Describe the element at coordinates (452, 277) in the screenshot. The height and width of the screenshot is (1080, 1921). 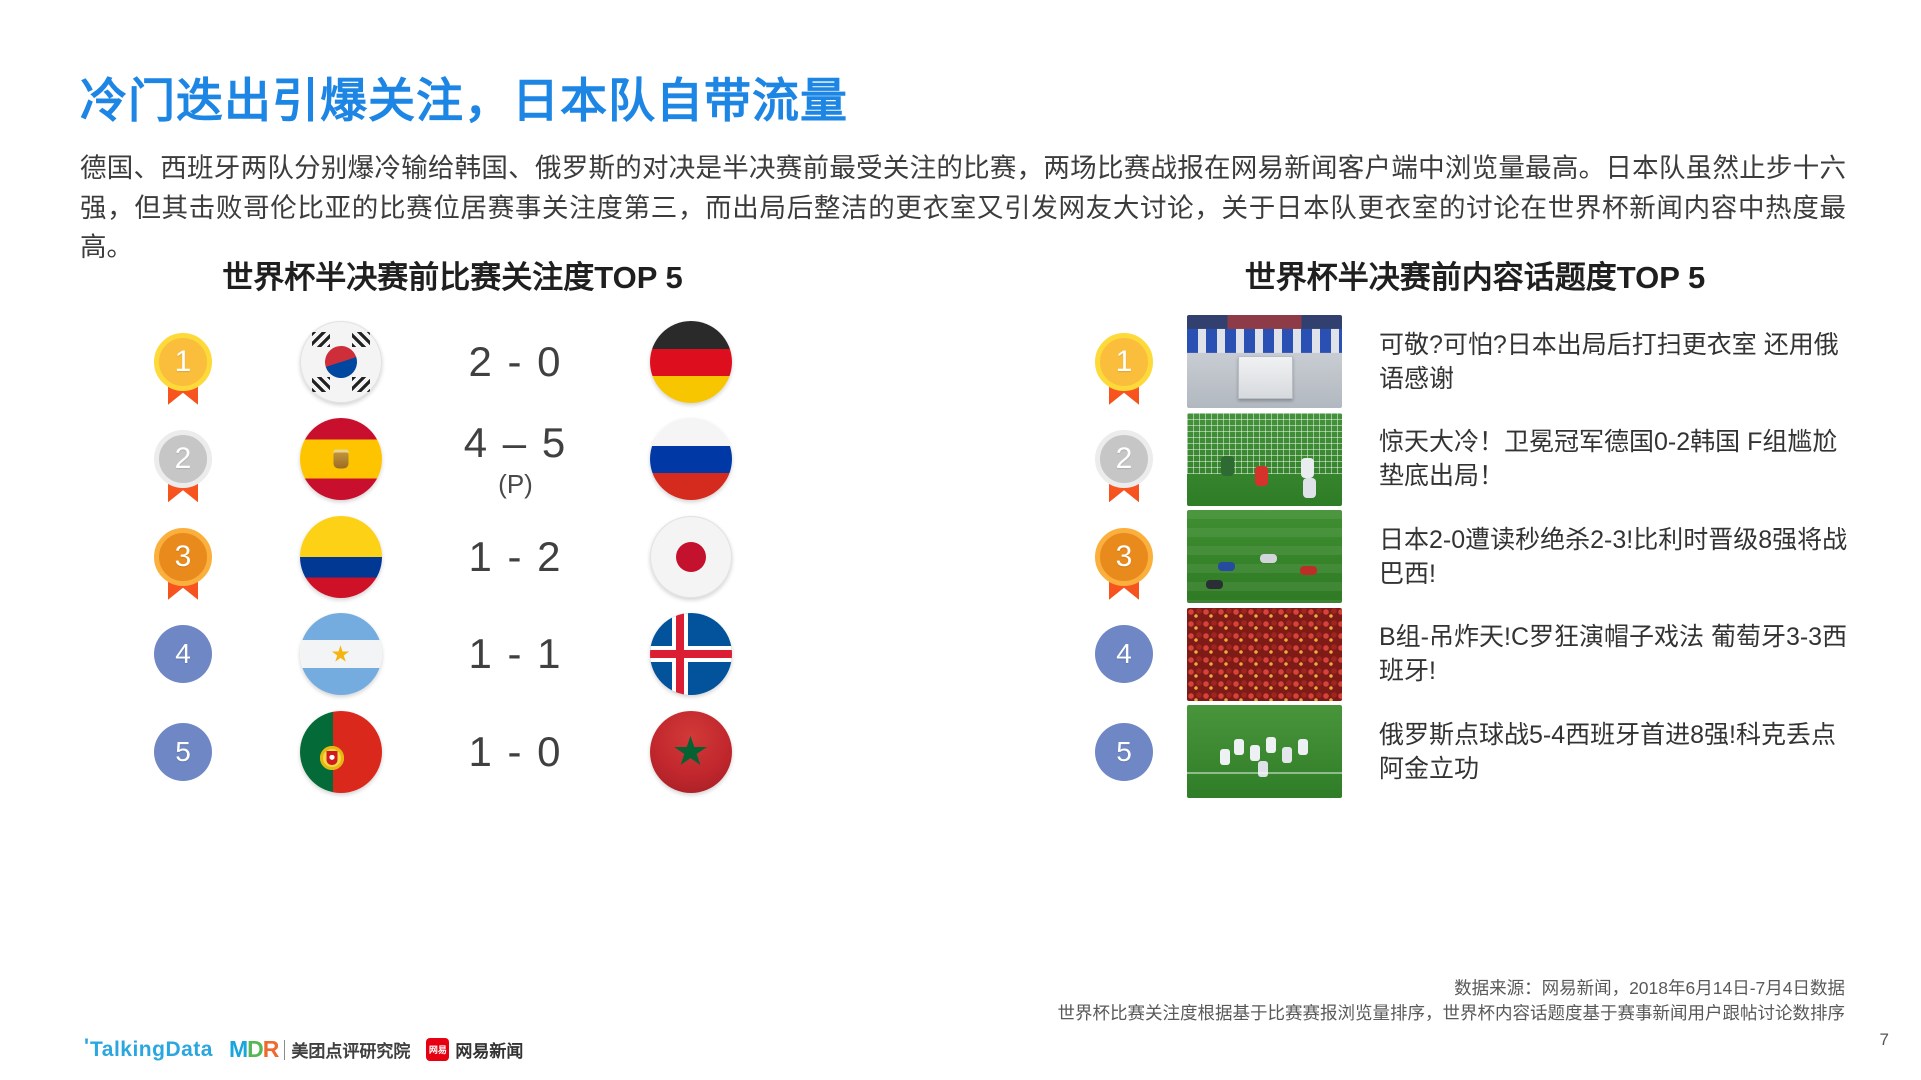
I see `match-ranking-title: 世界杯半决赛前比赛关注度TOP 5` at that location.